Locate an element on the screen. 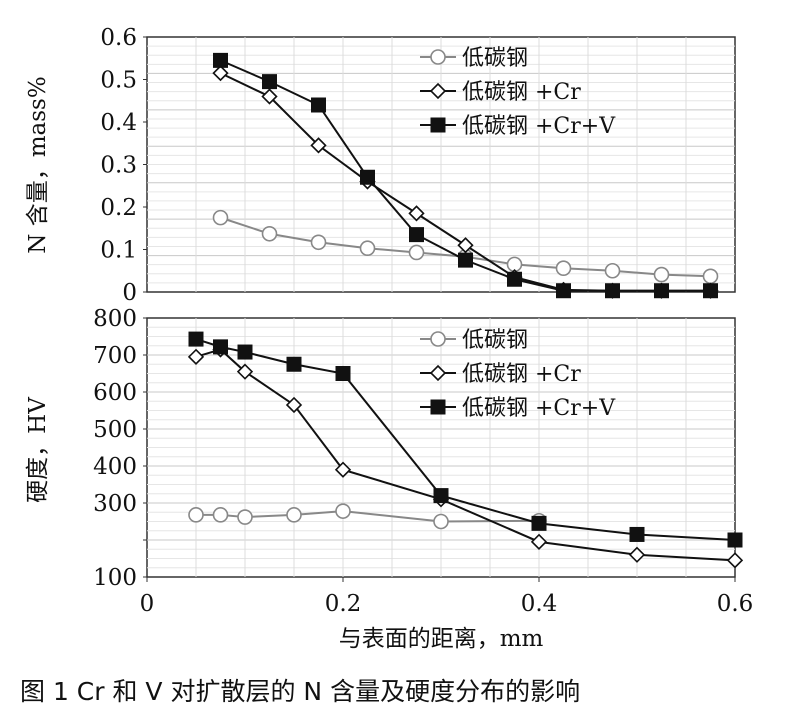  x-tick-label: 0.6 is located at coordinates (735, 604).